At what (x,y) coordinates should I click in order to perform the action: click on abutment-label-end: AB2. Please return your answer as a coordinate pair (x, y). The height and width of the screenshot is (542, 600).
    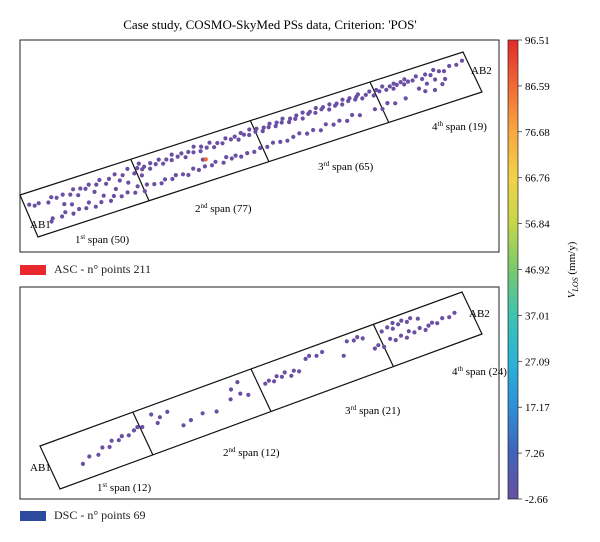
    Looking at the image, I should click on (479, 314).